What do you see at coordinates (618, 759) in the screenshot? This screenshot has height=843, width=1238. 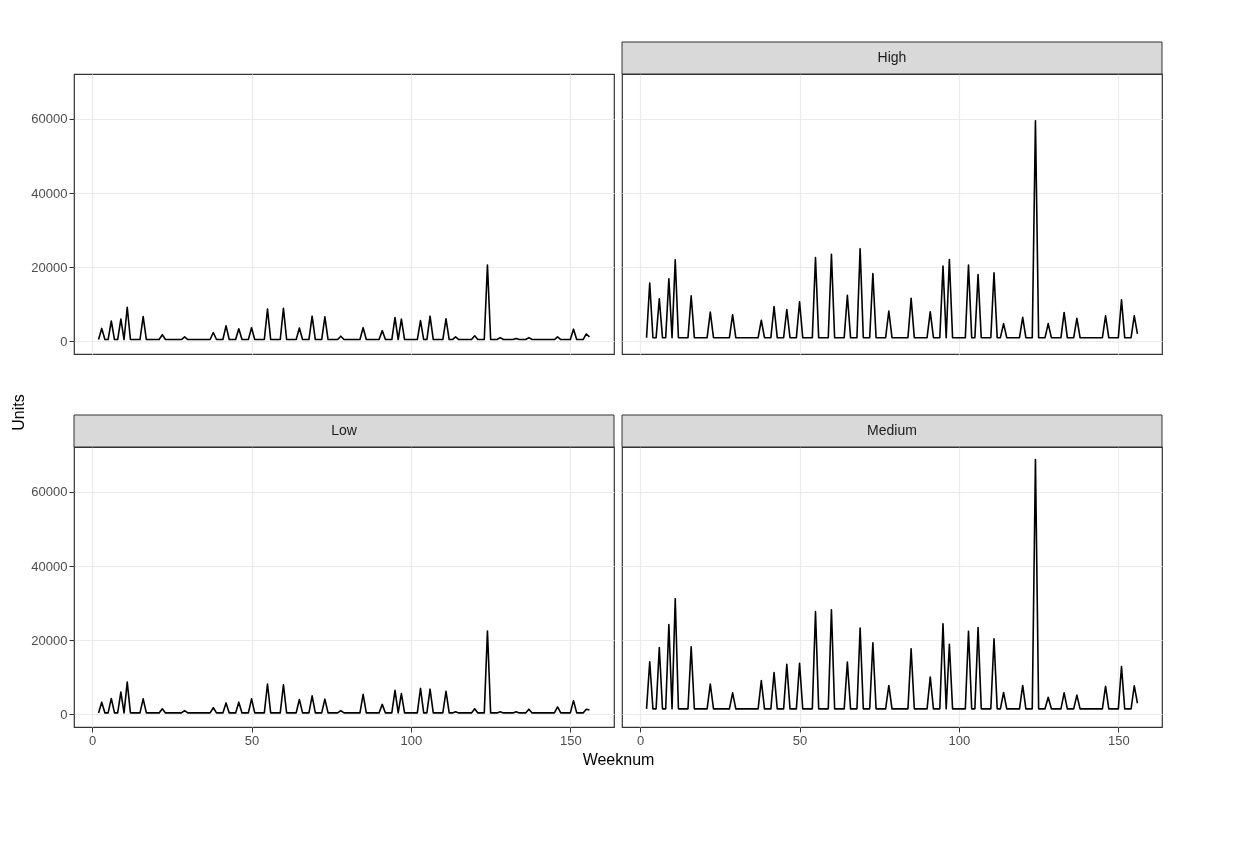 I see `x-axis-title: Weeknum` at bounding box center [618, 759].